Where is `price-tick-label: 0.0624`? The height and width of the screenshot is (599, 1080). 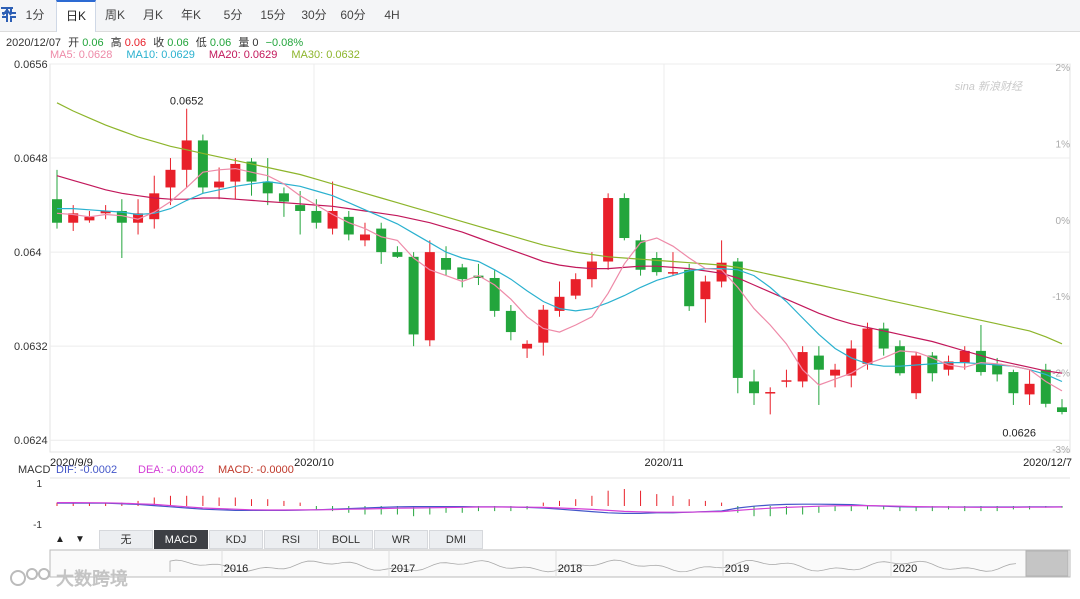
price-tick-label: 0.0624 is located at coordinates (31, 441).